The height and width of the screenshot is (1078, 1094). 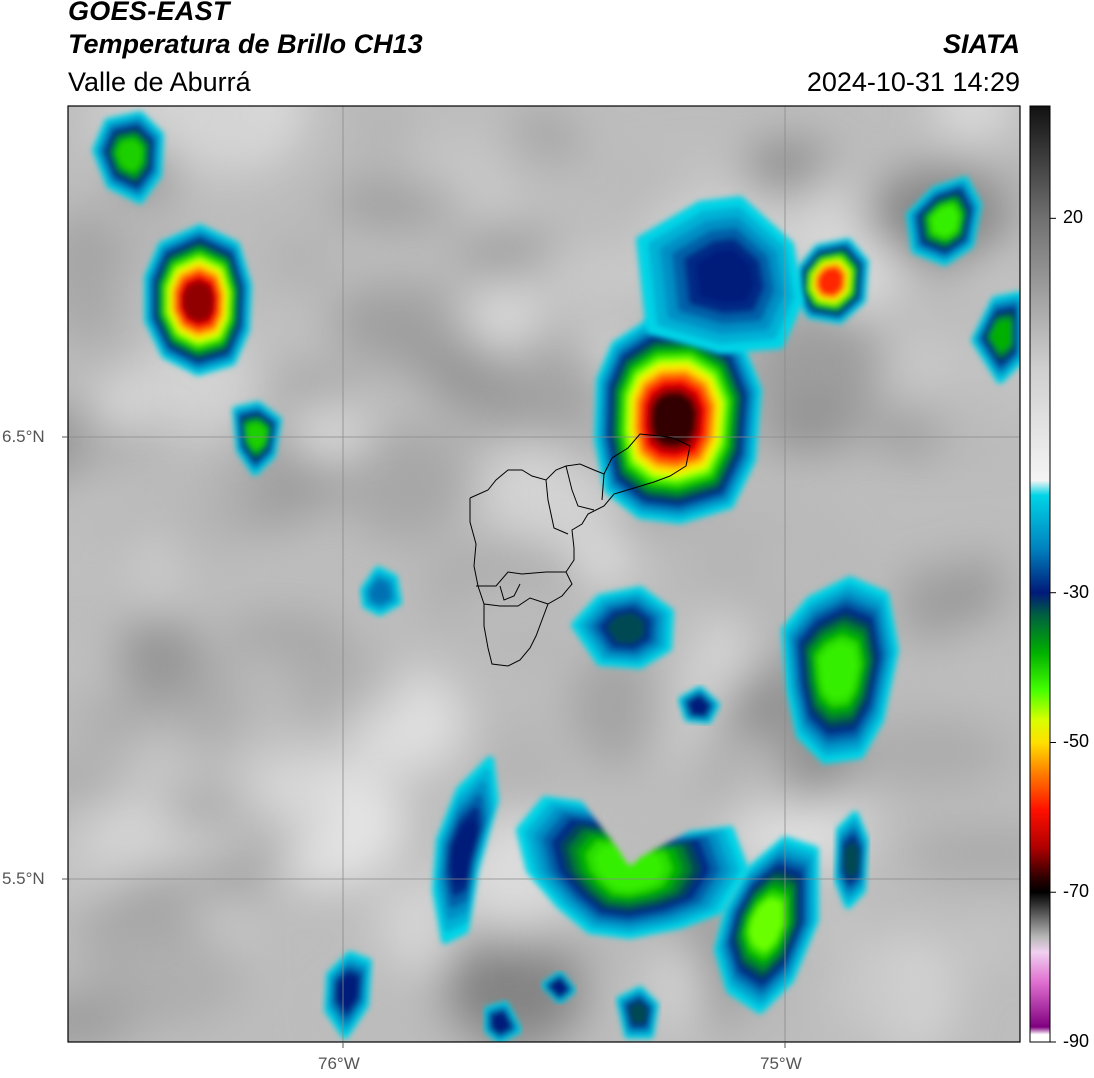 I want to click on colorbar, so click(x=1042, y=574).